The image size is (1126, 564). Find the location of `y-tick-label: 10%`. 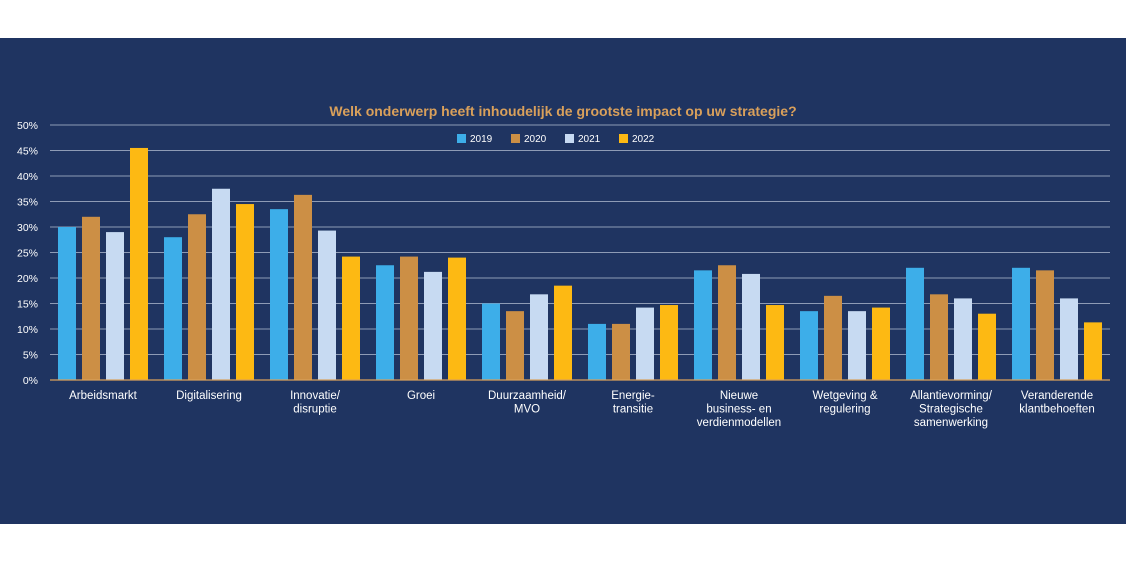

y-tick-label: 10% is located at coordinates (27, 330).